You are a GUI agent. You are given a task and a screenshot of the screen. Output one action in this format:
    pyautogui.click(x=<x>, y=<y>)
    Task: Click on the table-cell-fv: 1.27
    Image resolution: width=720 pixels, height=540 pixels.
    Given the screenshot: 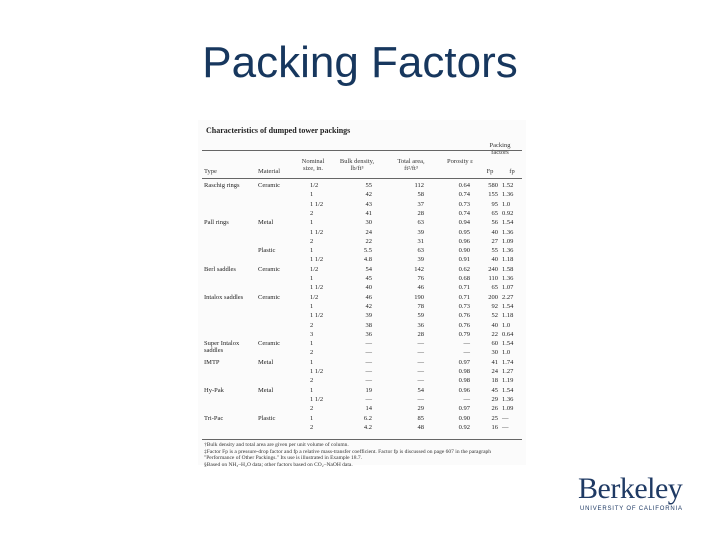 What is the action you would take?
    pyautogui.click(x=508, y=371)
    